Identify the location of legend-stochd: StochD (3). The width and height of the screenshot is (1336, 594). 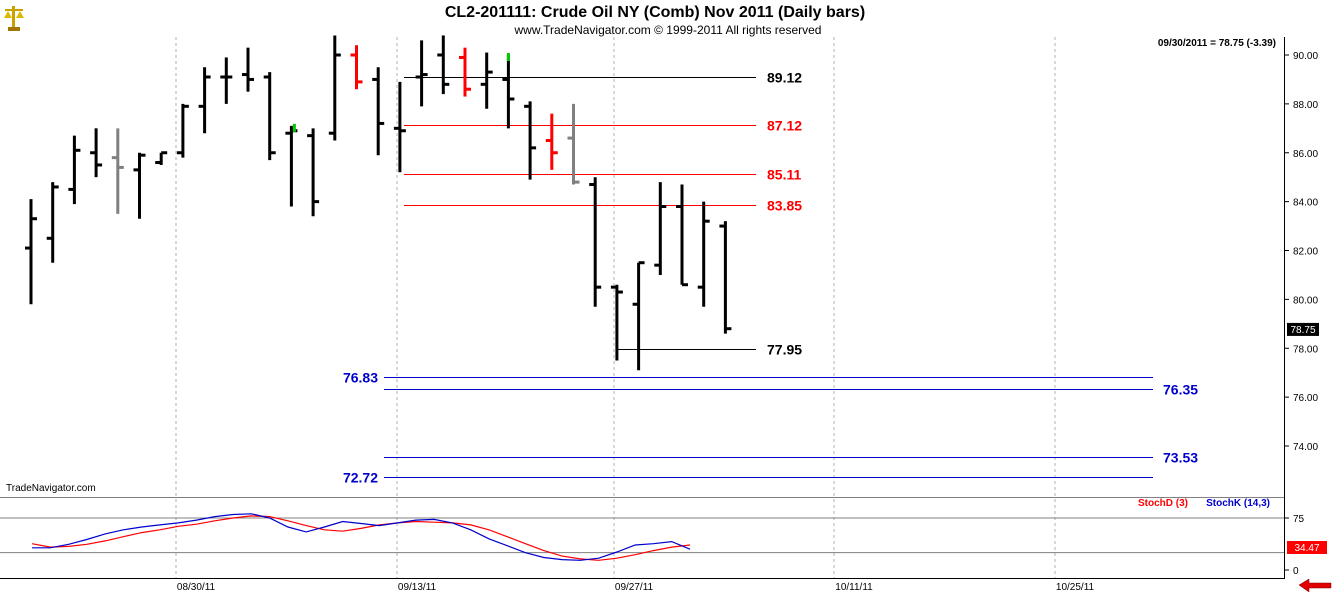
(1163, 503).